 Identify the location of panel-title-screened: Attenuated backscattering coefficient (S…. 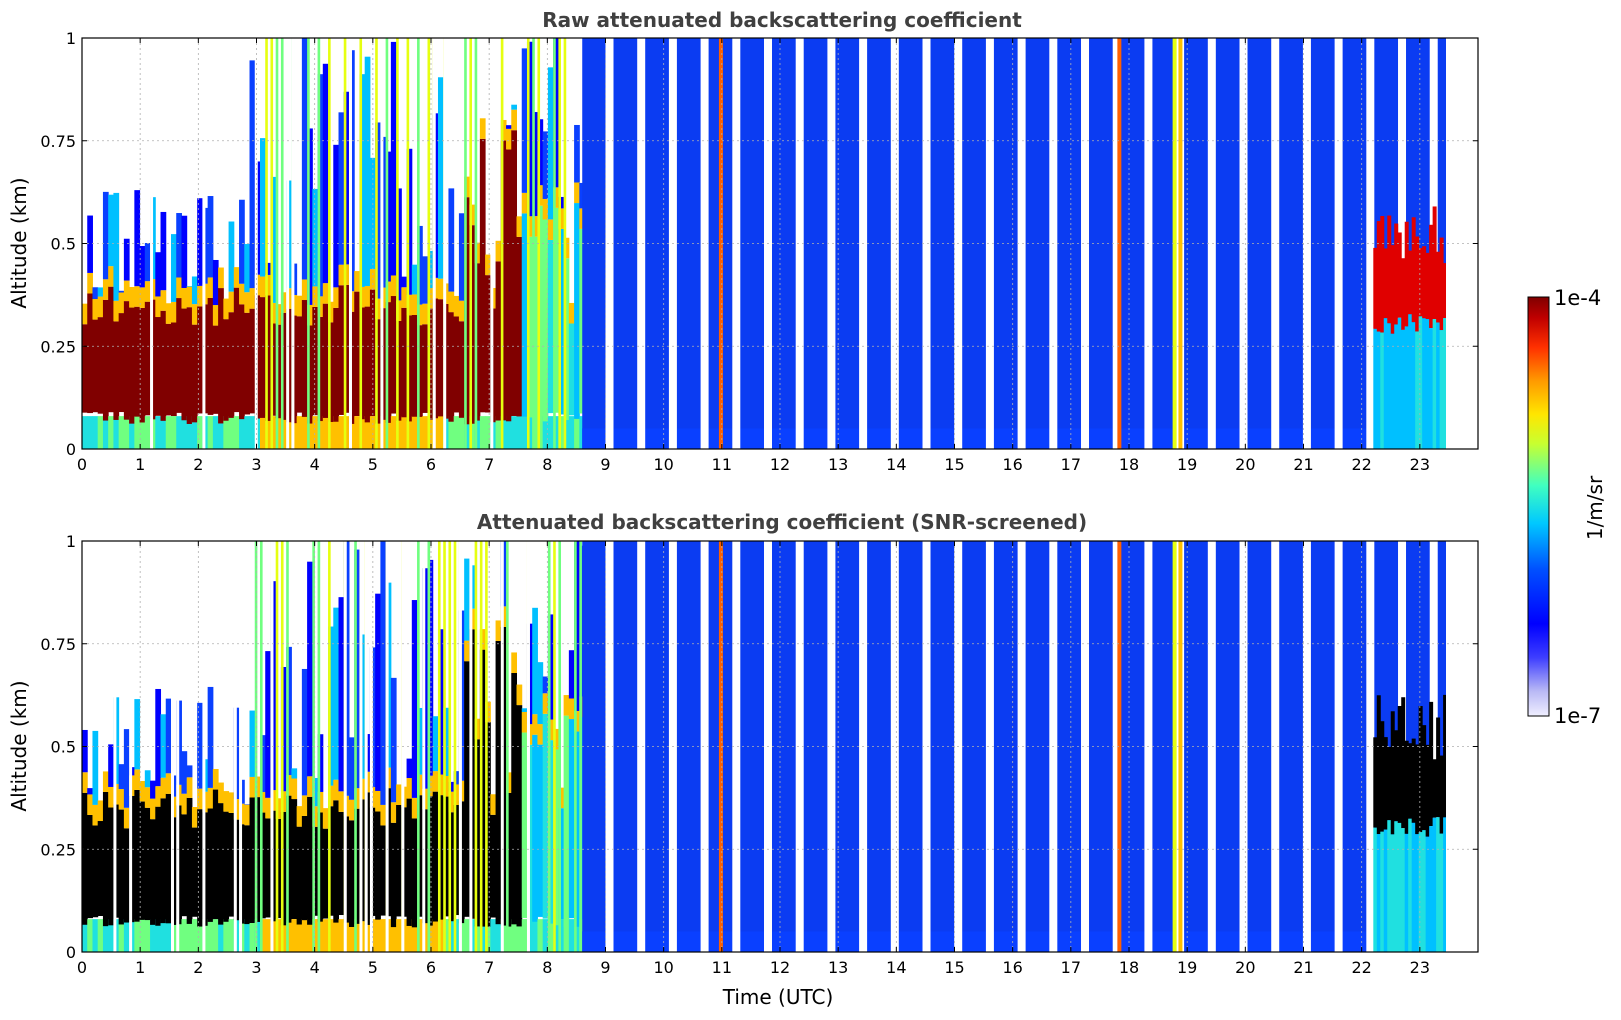
(782, 522).